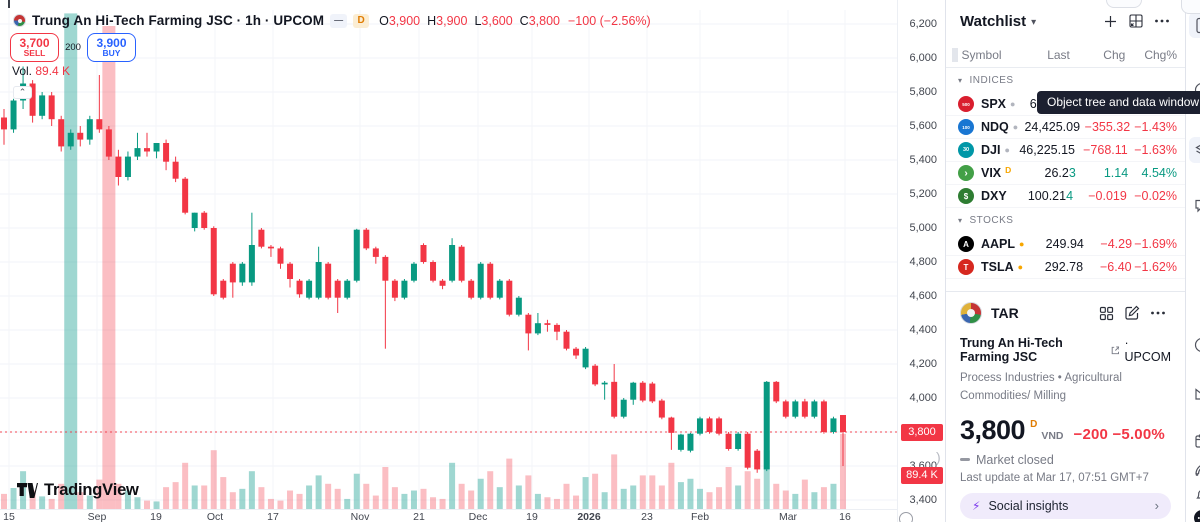 The image size is (1200, 522). Describe the element at coordinates (976, 505) in the screenshot. I see `lightning-icon: ⚡` at that location.